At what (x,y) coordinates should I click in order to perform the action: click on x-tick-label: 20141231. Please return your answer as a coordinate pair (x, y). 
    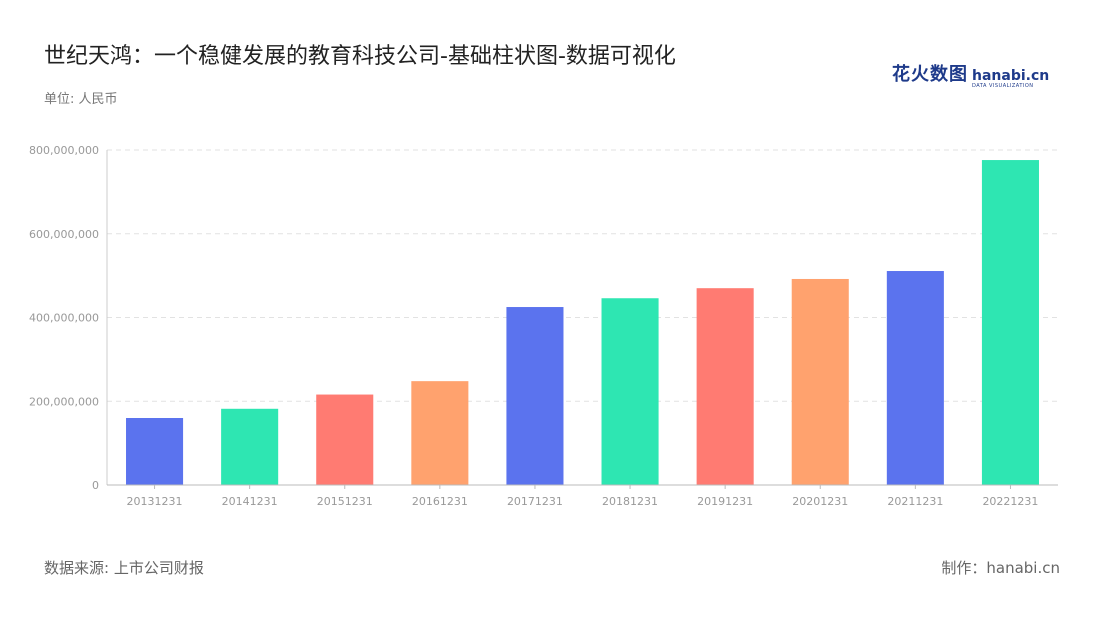
    Looking at the image, I should click on (250, 501).